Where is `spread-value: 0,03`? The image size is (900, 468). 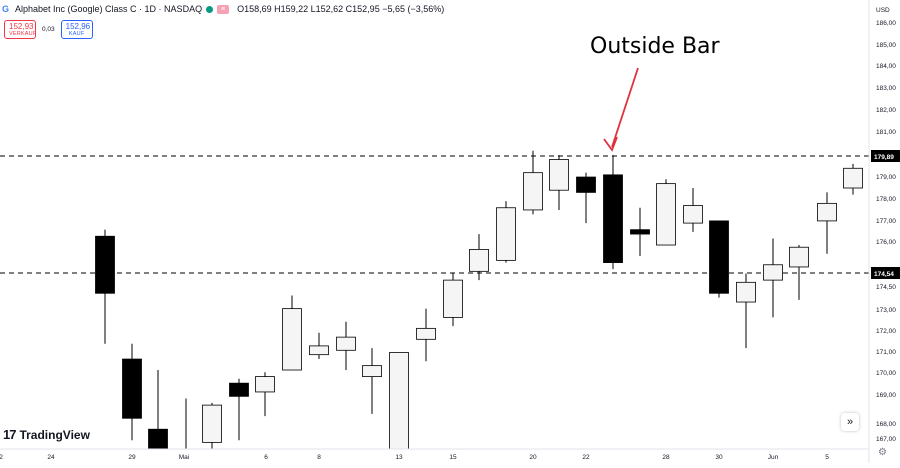 spread-value: 0,03 is located at coordinates (48, 29).